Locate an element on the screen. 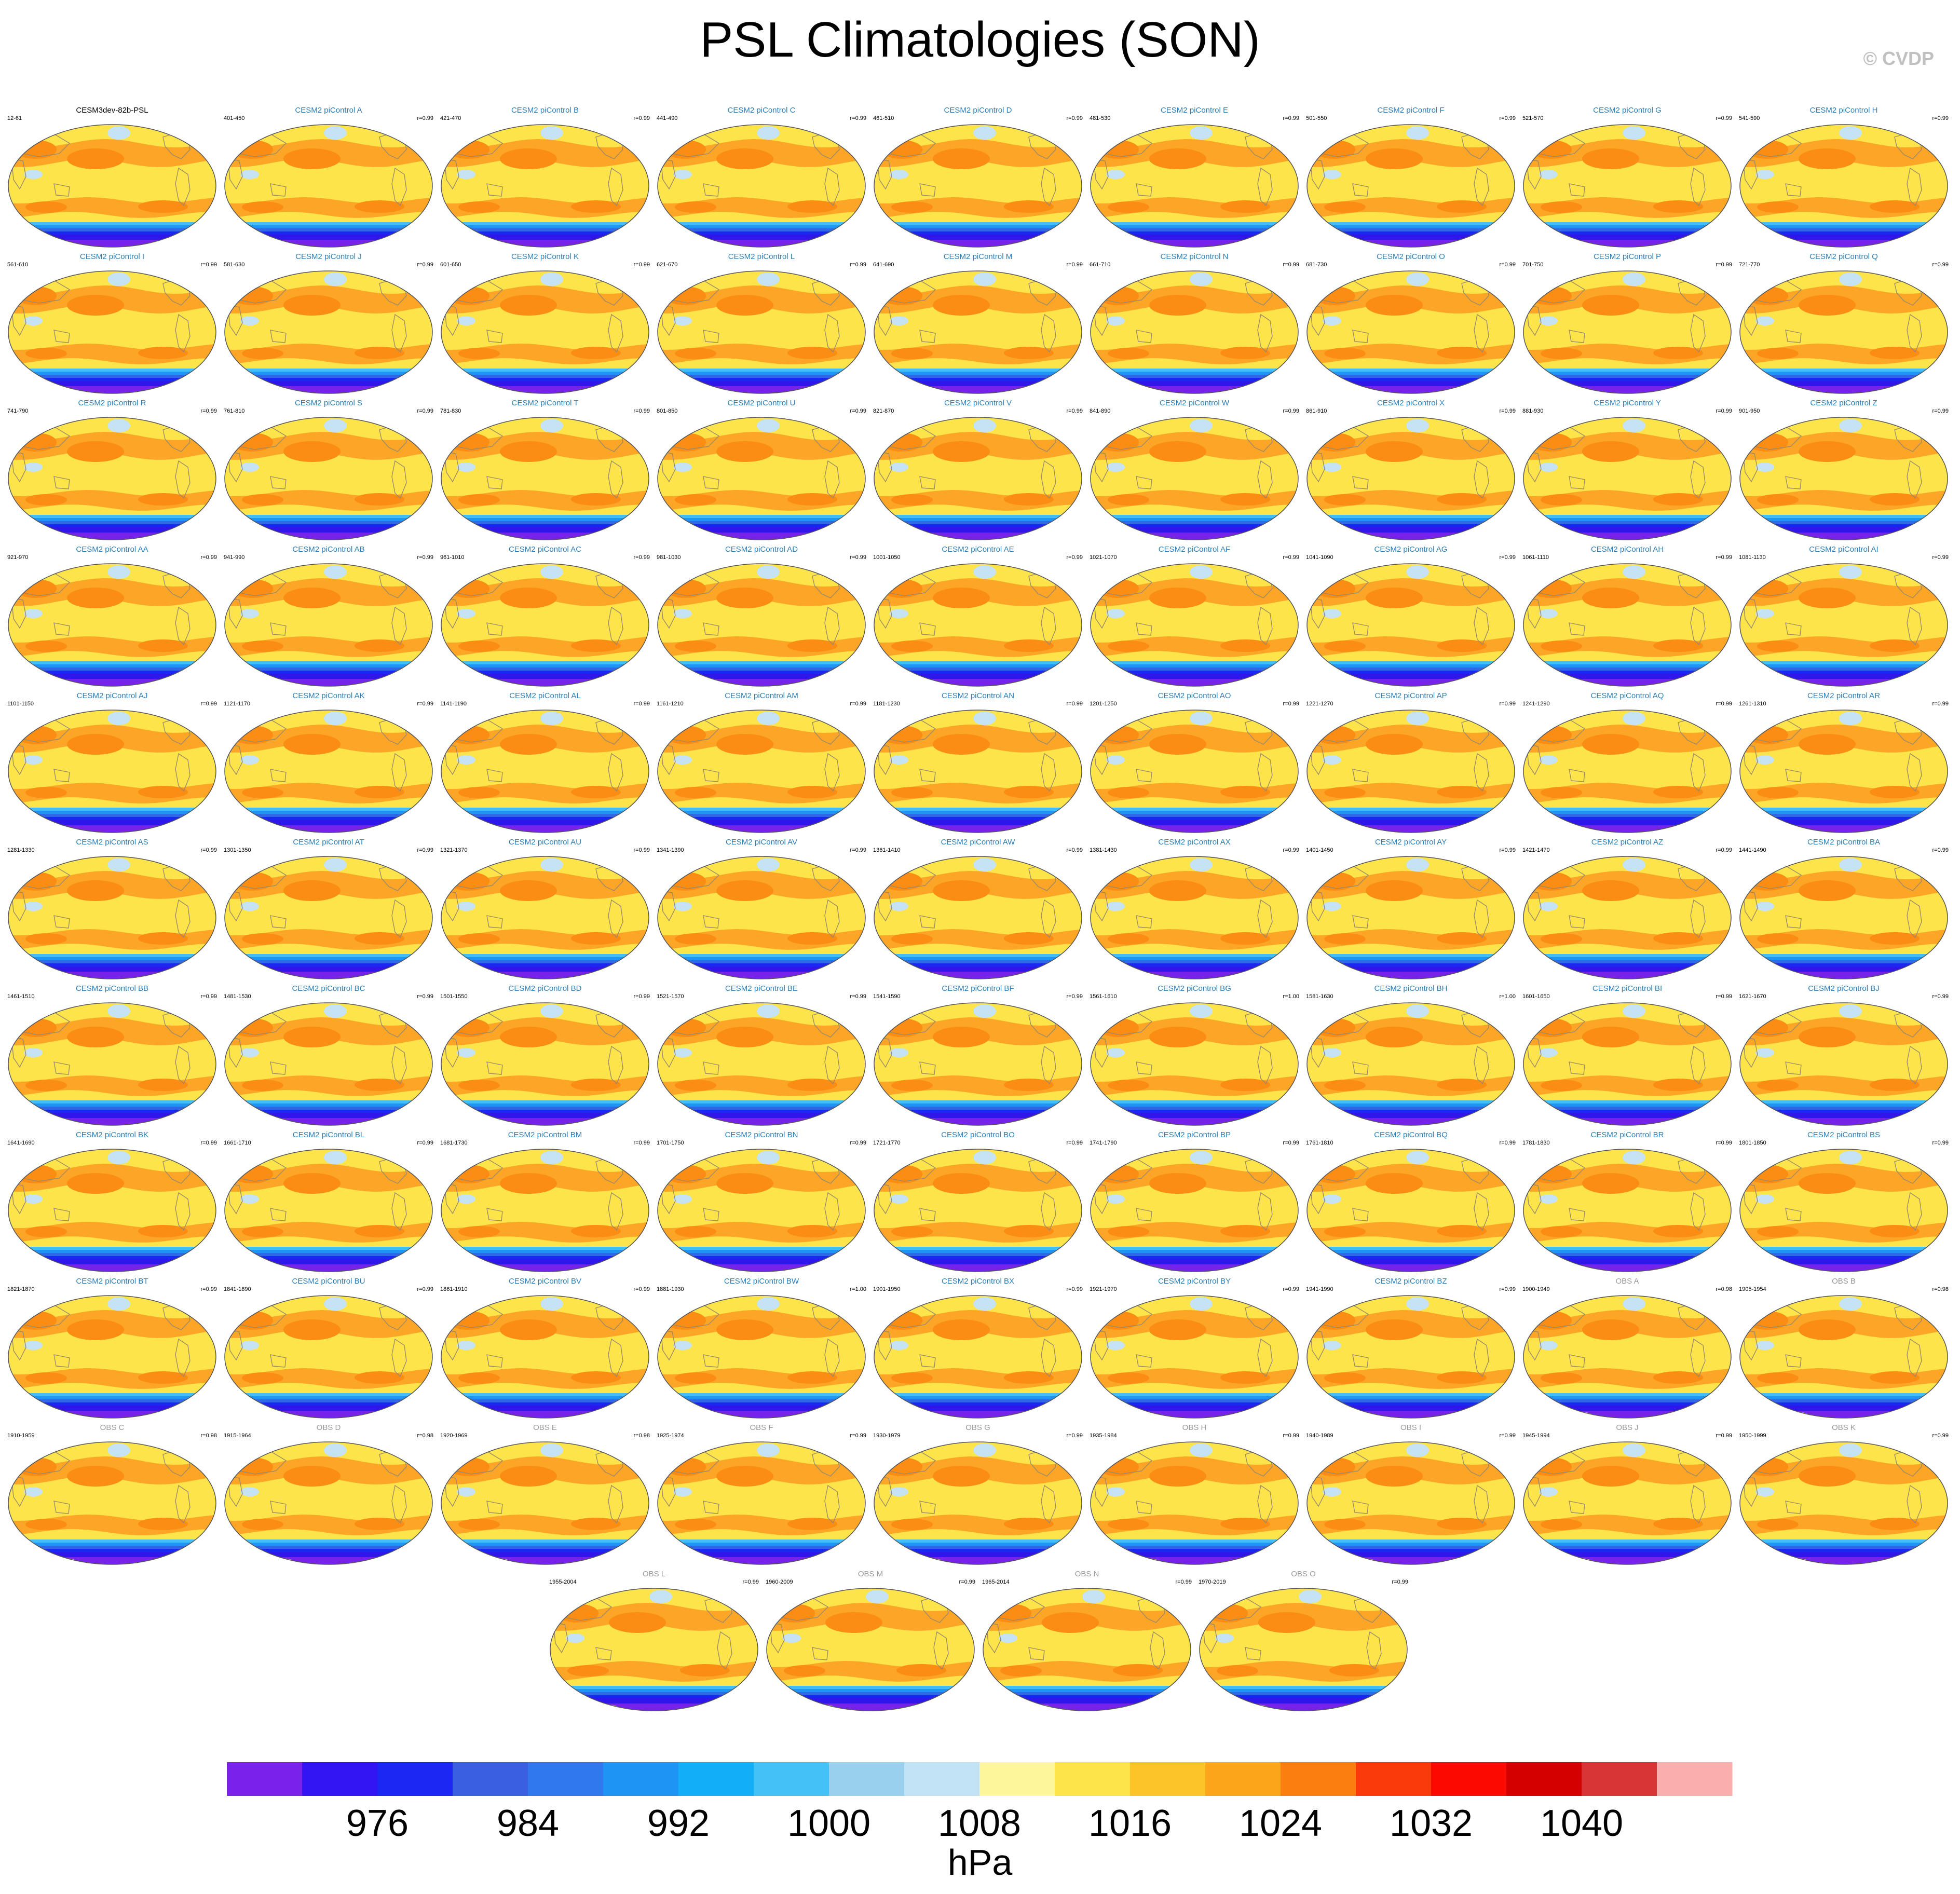 The image size is (1960, 1894). map-panel: CESM2 piControl AJ 1101-1150 r=0.99 is located at coordinates (112, 764).